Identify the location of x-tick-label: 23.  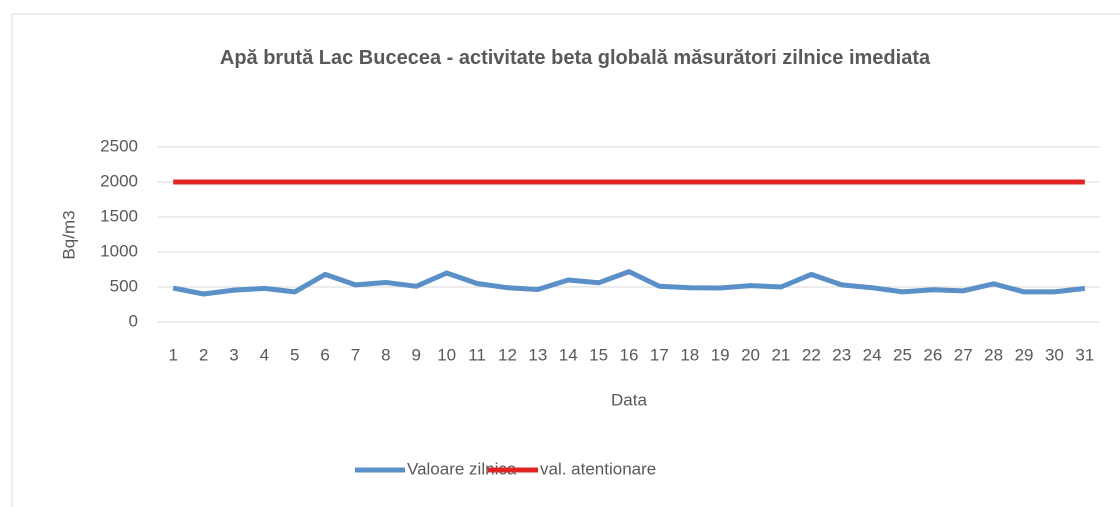
(841, 354).